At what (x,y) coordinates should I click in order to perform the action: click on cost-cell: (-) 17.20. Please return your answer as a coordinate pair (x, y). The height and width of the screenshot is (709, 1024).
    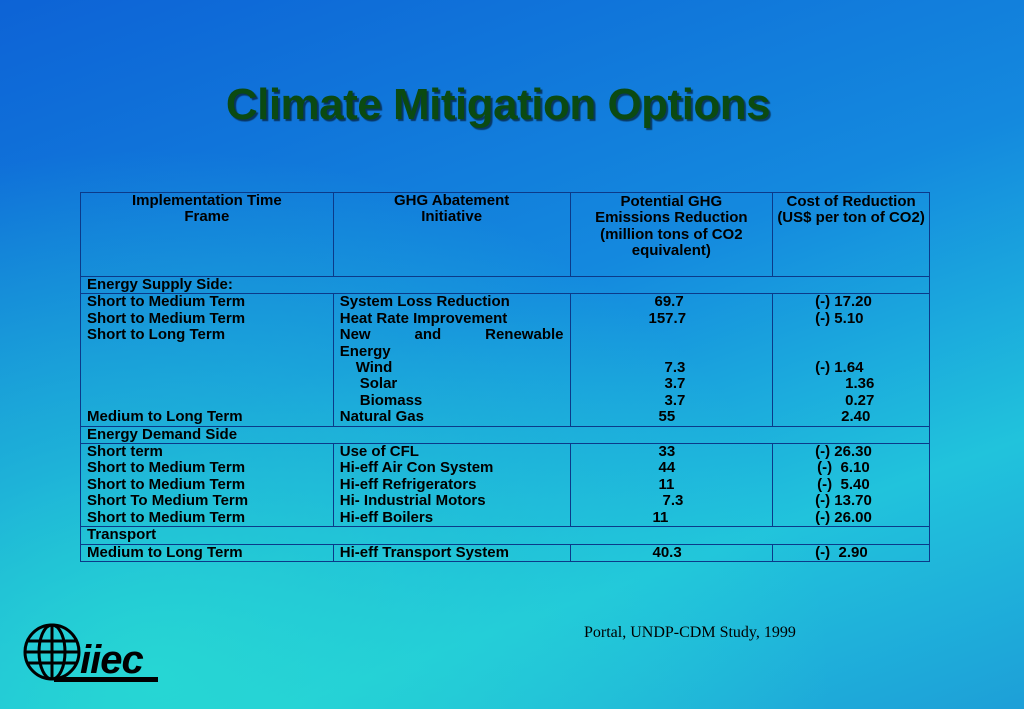
    Looking at the image, I should click on (843, 302).